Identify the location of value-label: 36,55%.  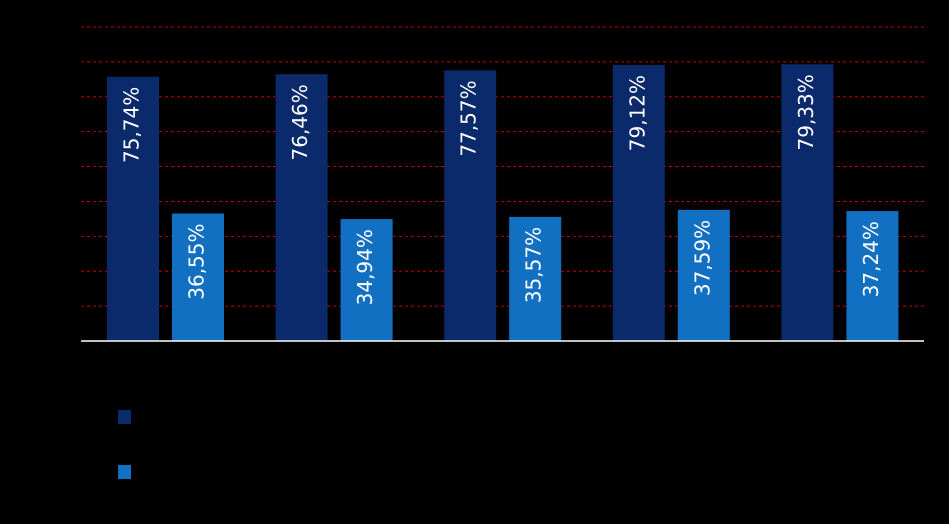
(197, 261).